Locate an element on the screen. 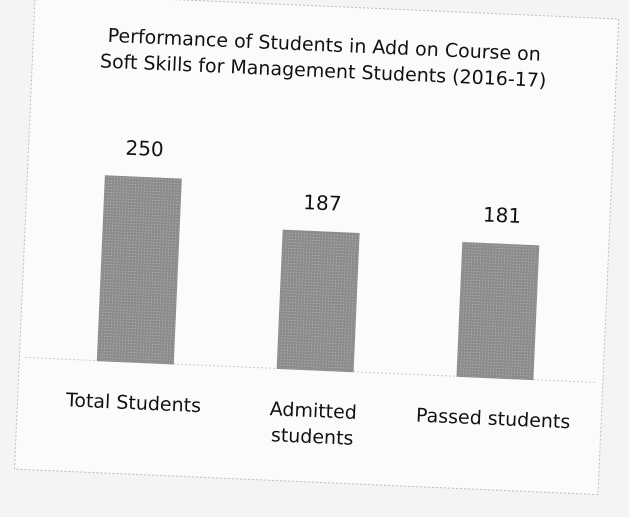 The height and width of the screenshot is (517, 629). x-tick-label: Admitted students is located at coordinates (313, 424).